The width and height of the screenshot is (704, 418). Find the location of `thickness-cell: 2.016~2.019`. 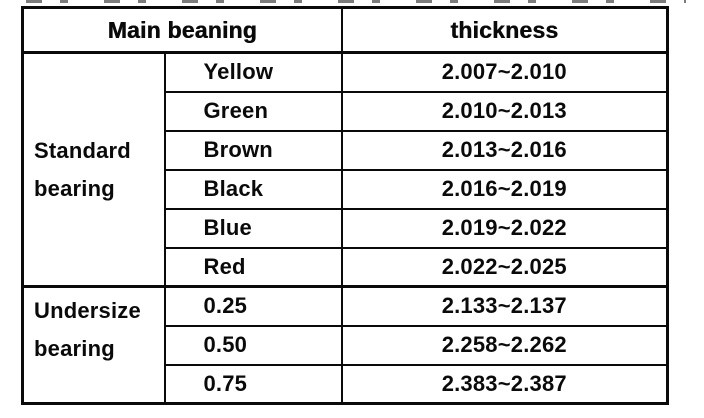

thickness-cell: 2.016~2.019 is located at coordinates (504, 189).